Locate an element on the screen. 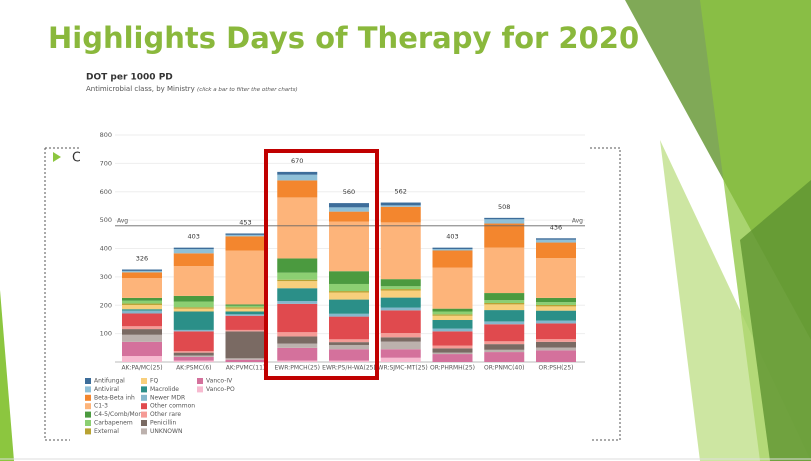 This screenshot has width=811, height=461. deco is located at coordinates (7, 375).